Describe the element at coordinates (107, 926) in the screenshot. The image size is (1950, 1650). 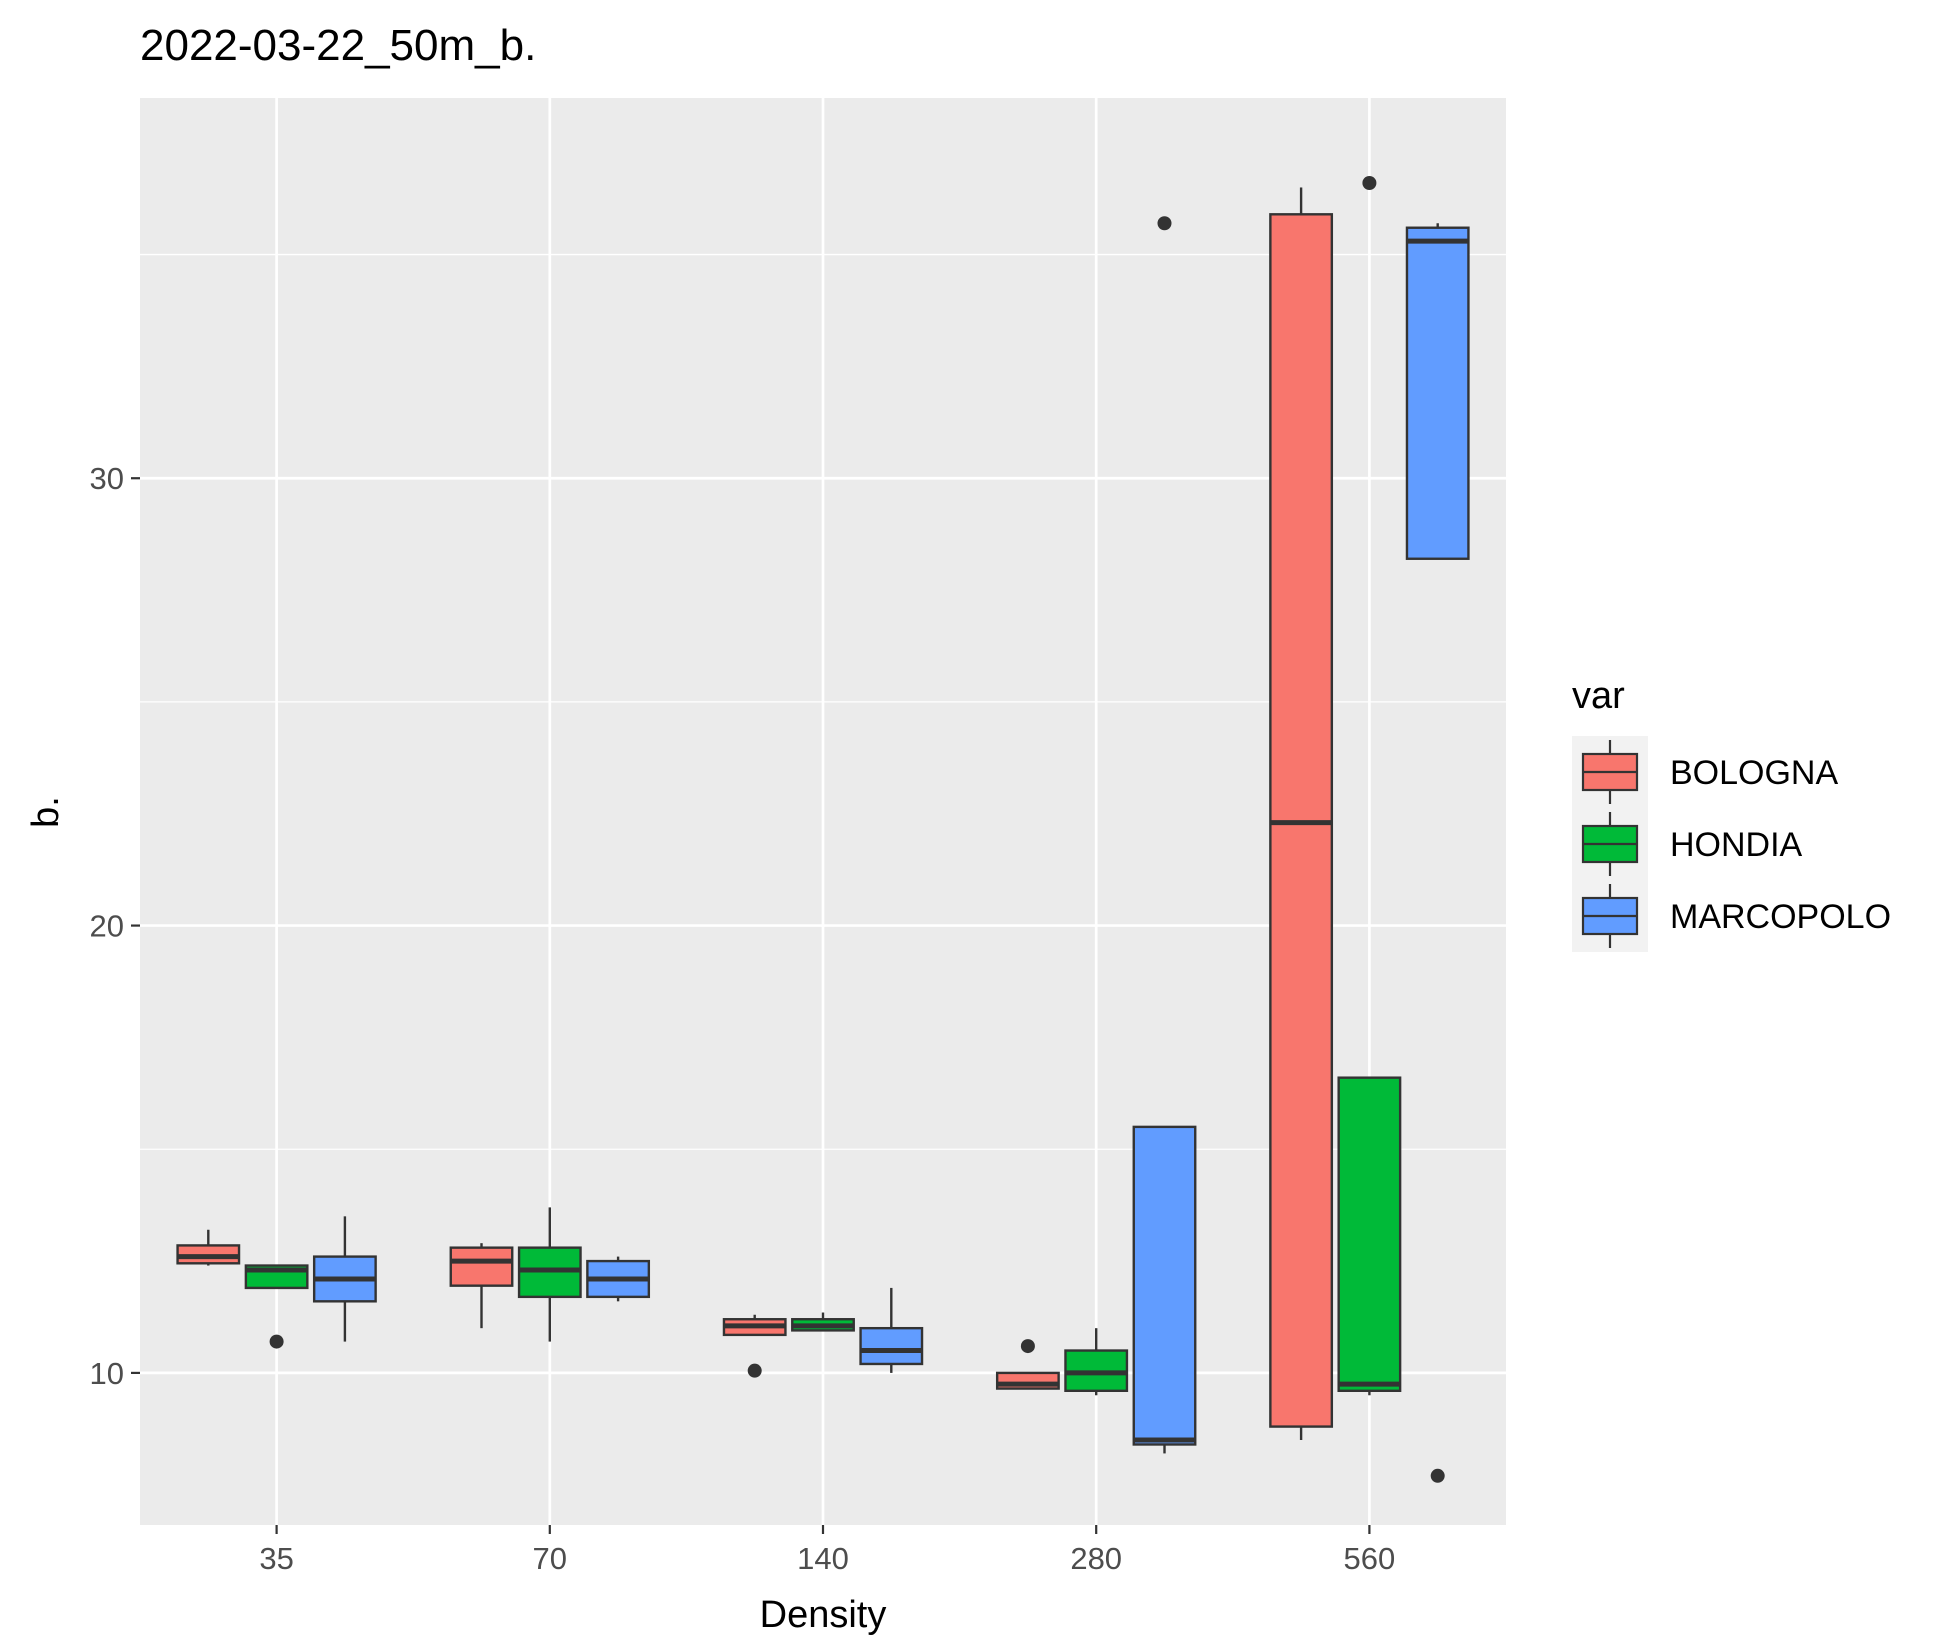
I see `y-tick-label: 20` at that location.